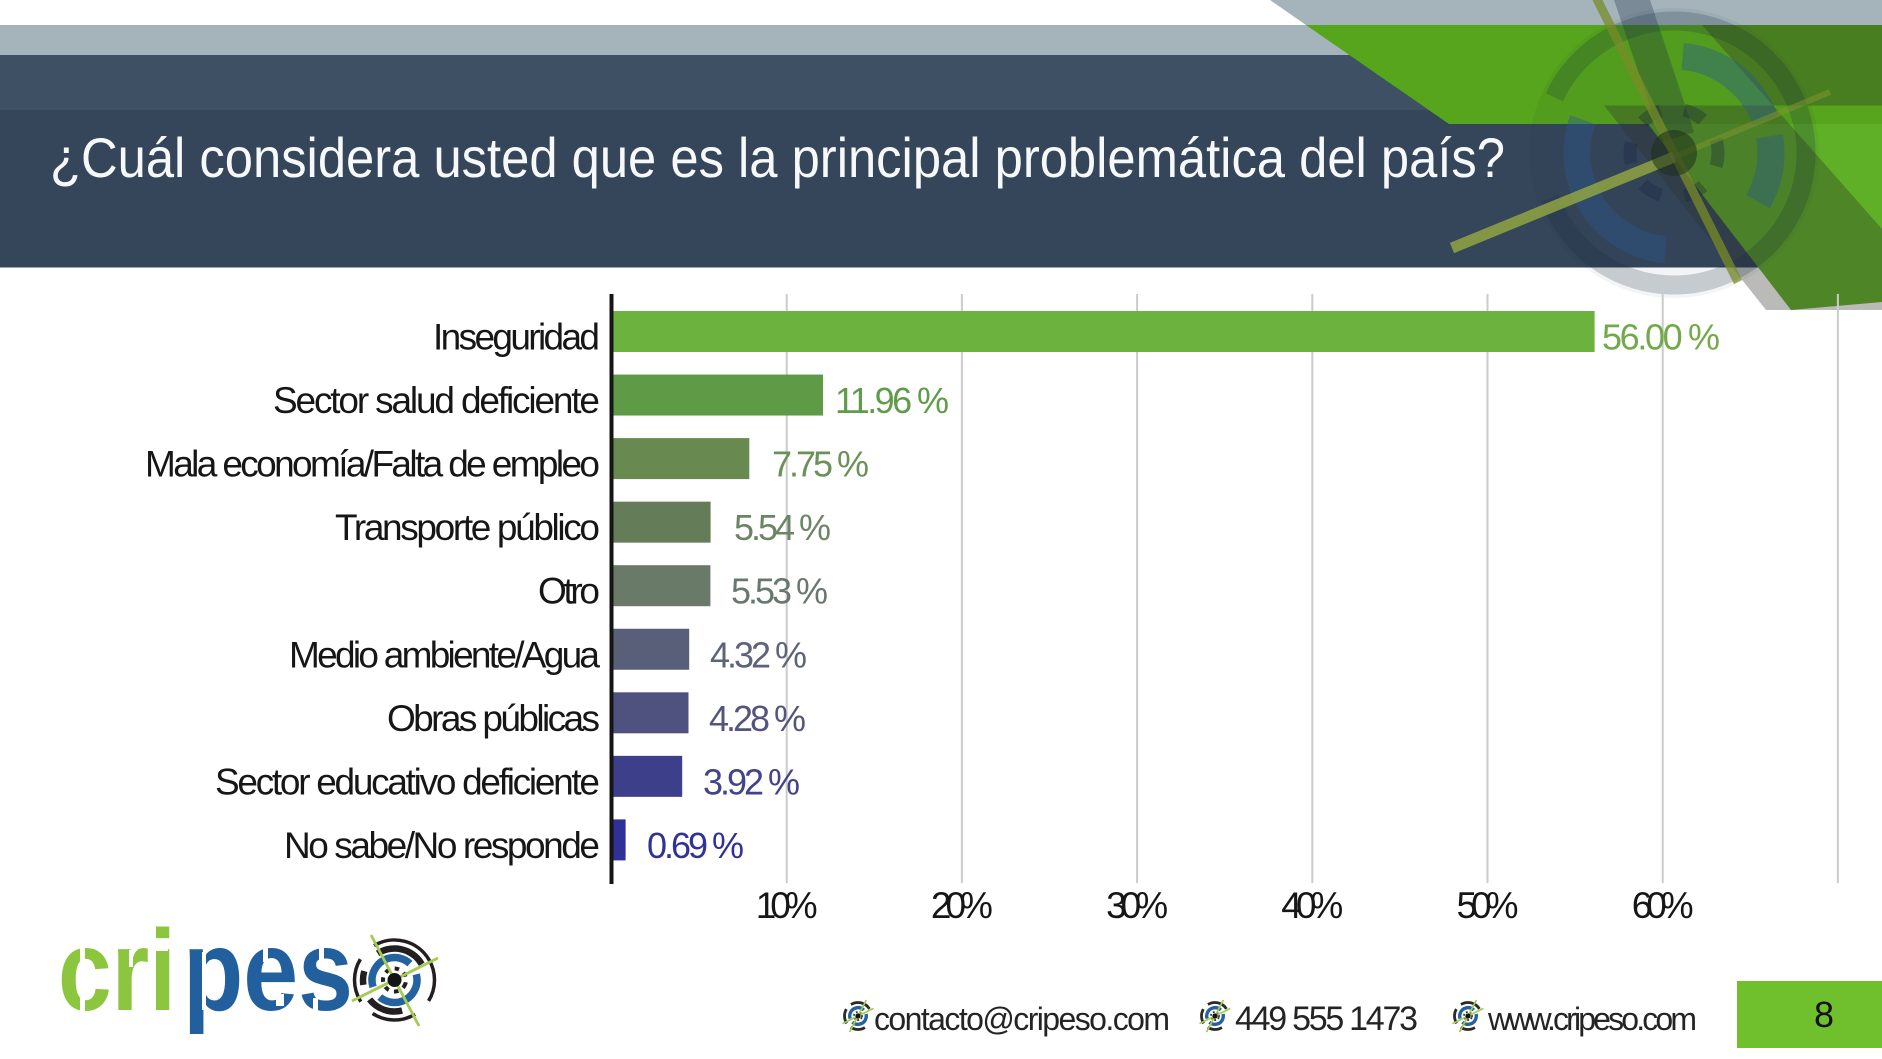 This screenshot has height=1059, width=1882. I want to click on svg-text: Obras públicas, so click(493, 718).